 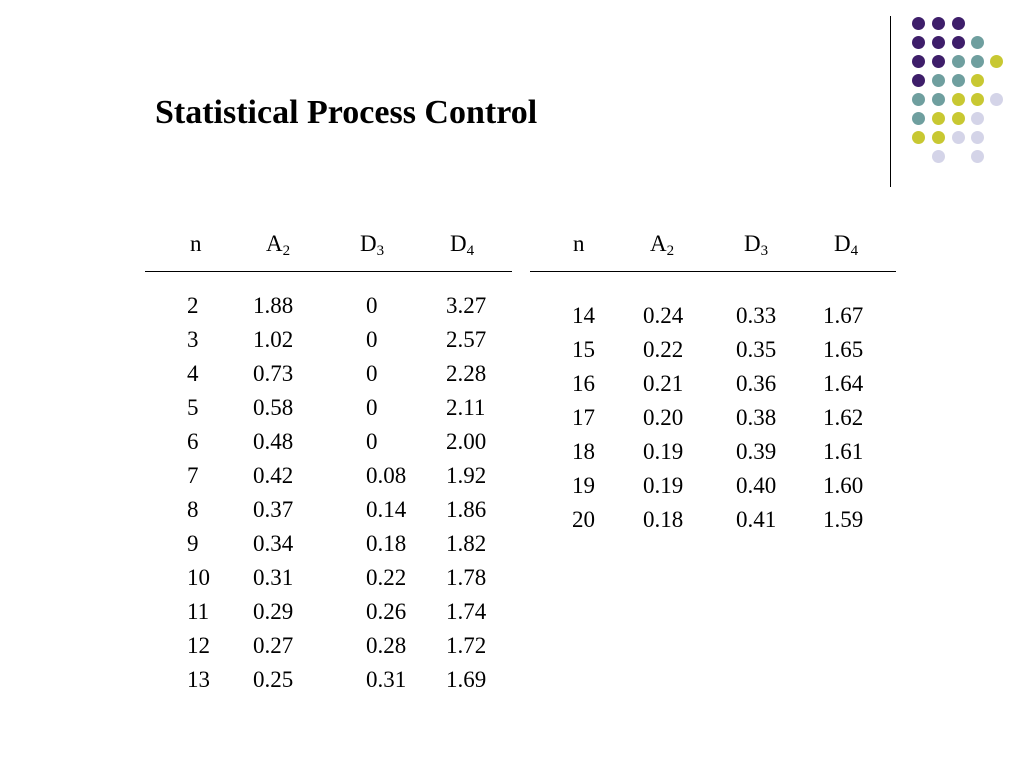 I want to click on left-table-cell-n: 5, so click(x=193, y=407).